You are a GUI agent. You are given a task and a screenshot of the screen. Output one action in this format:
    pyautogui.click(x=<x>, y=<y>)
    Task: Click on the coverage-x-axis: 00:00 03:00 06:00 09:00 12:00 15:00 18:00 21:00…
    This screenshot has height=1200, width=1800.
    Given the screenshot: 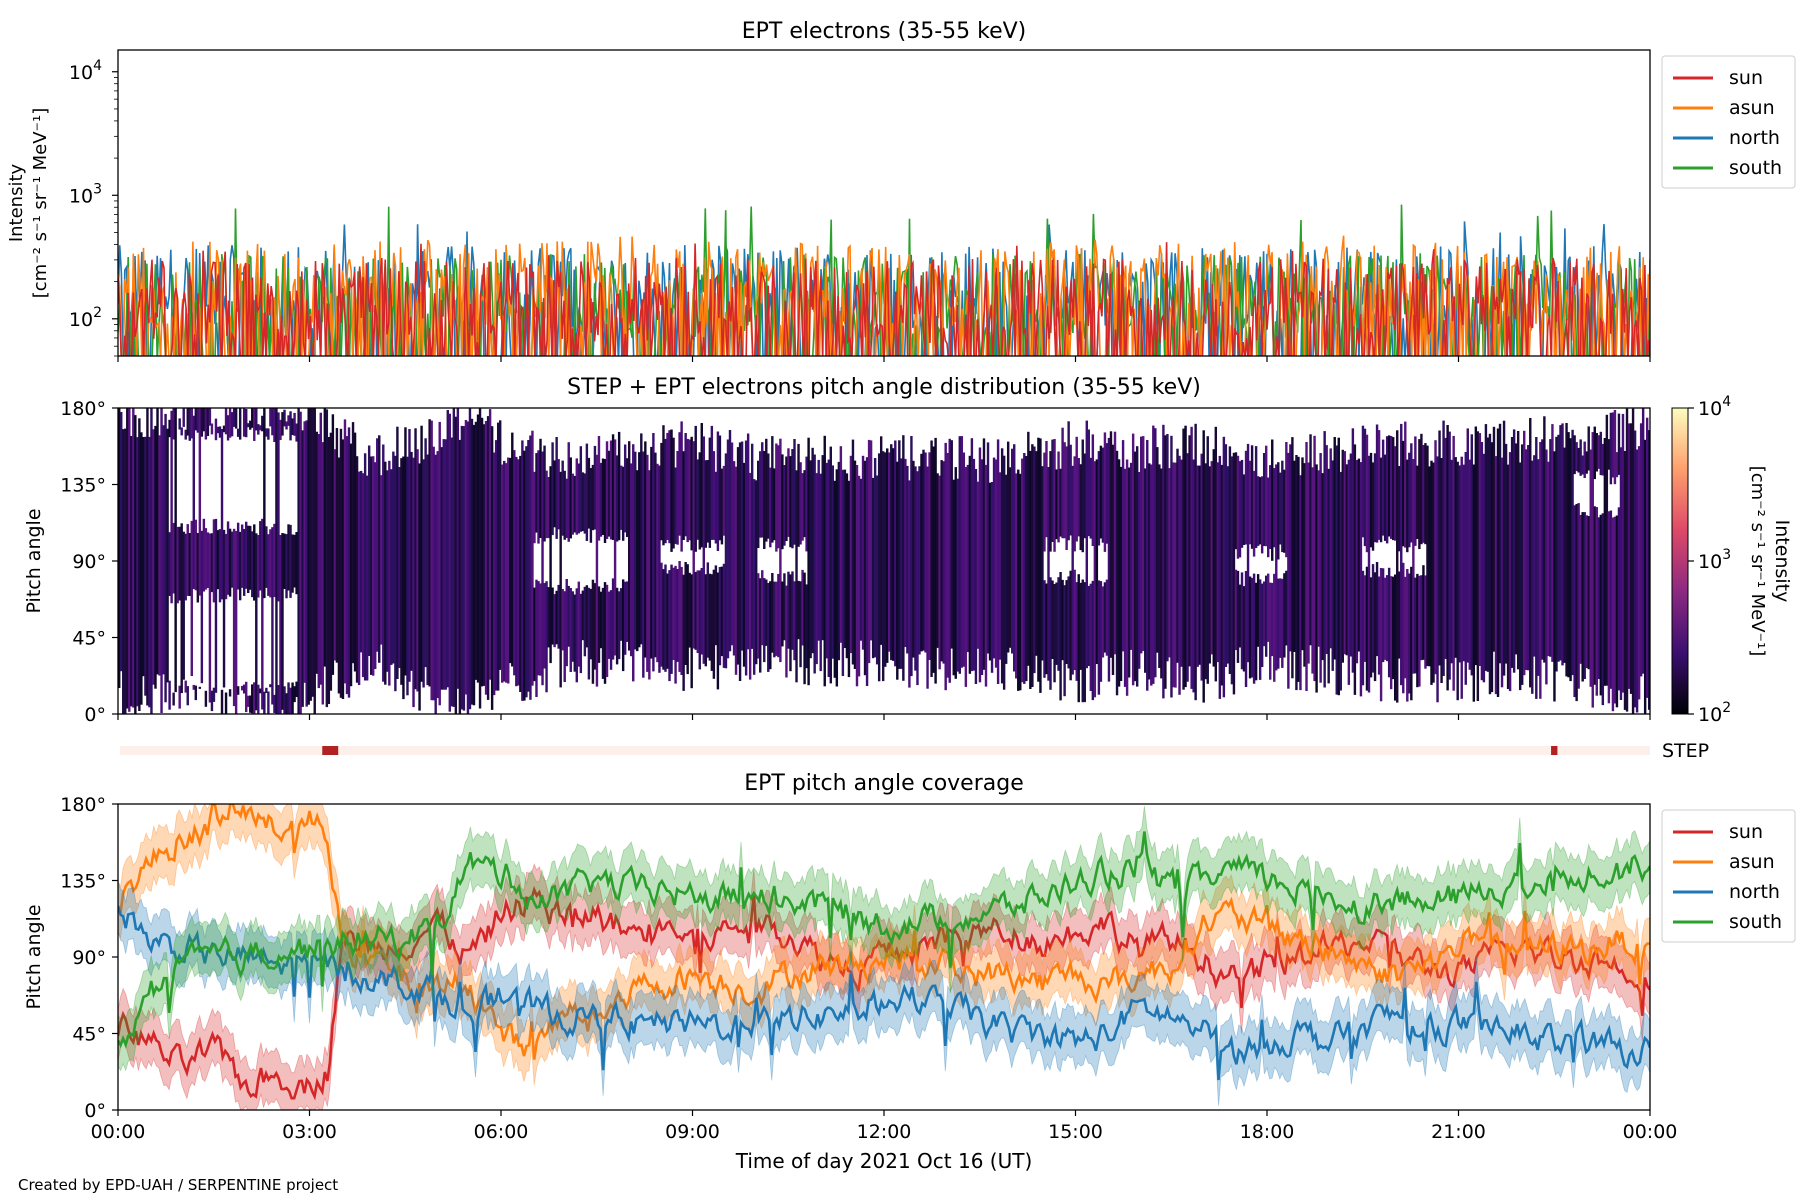 What is the action you would take?
    pyautogui.click(x=884, y=1126)
    